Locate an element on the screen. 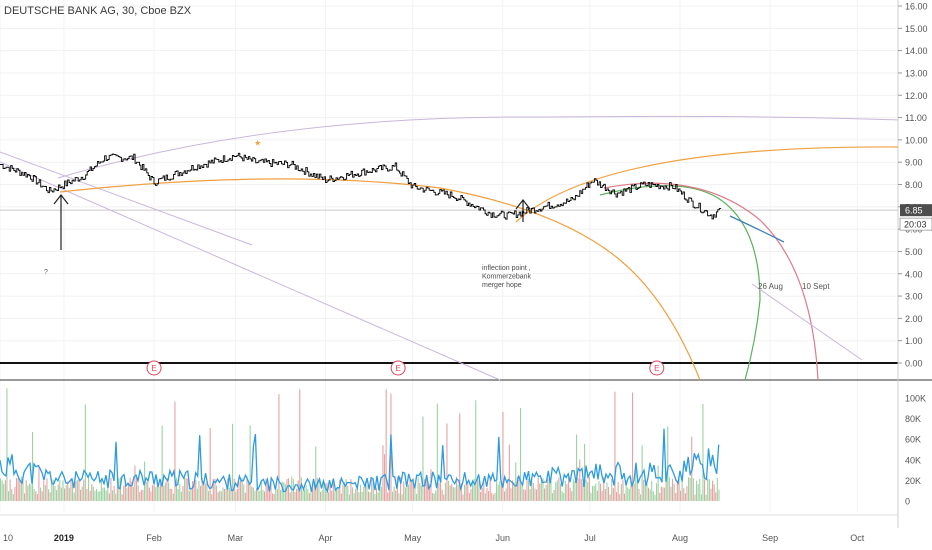 This screenshot has width=932, height=550. price-tick-label: 5.00 is located at coordinates (914, 252).